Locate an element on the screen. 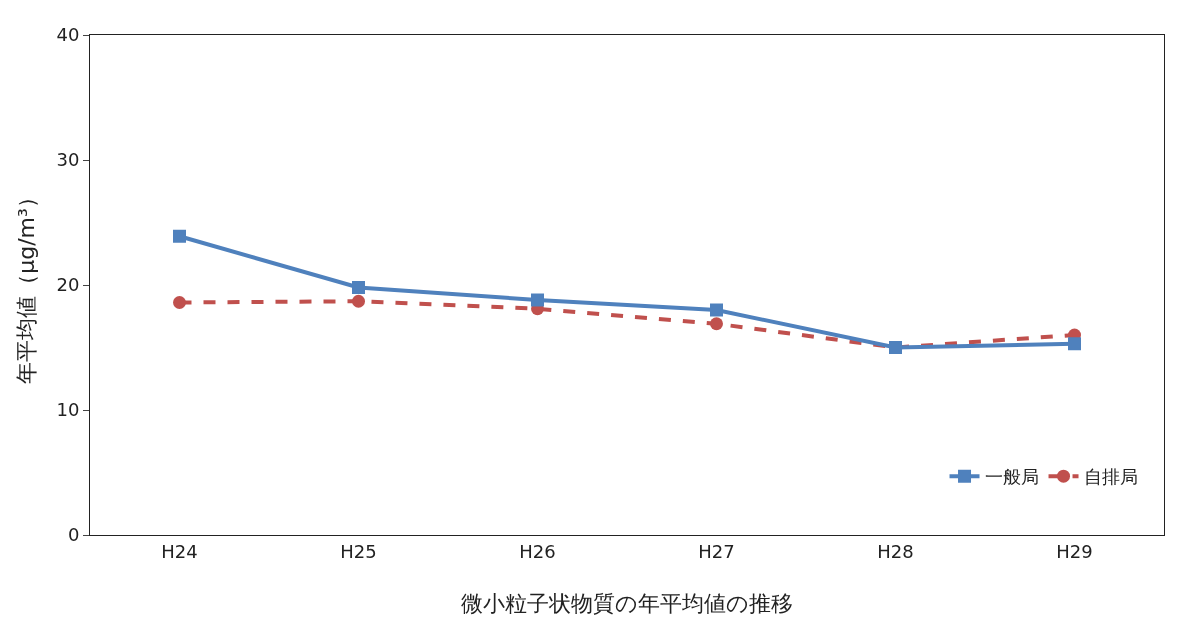 This screenshot has height=624, width=1184. x-tick-label: H28 is located at coordinates (895, 551).